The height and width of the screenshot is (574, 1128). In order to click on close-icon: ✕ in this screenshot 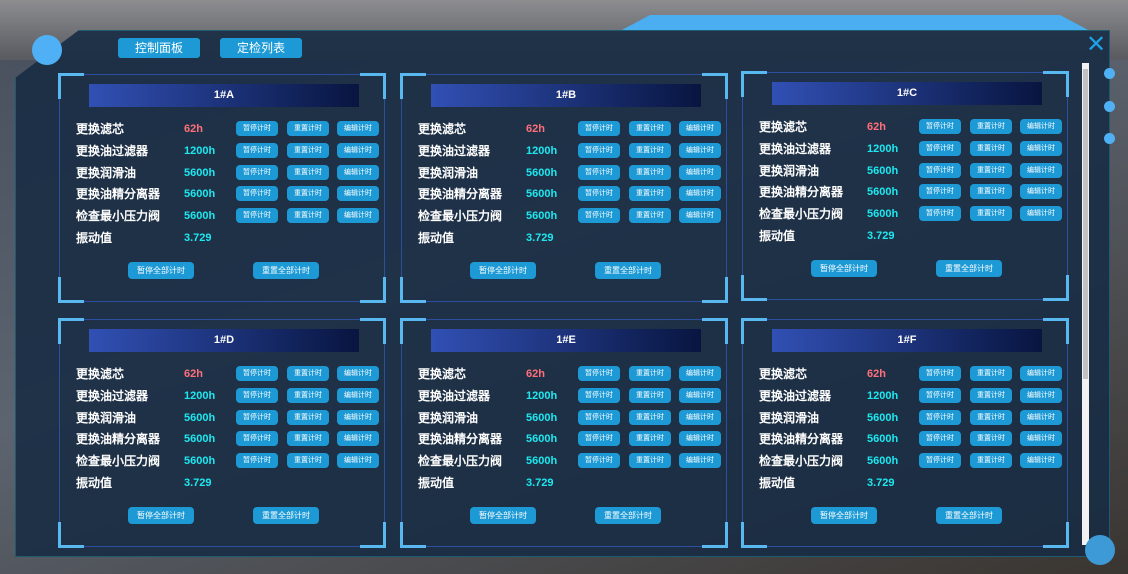, I will do `click(1096, 44)`.